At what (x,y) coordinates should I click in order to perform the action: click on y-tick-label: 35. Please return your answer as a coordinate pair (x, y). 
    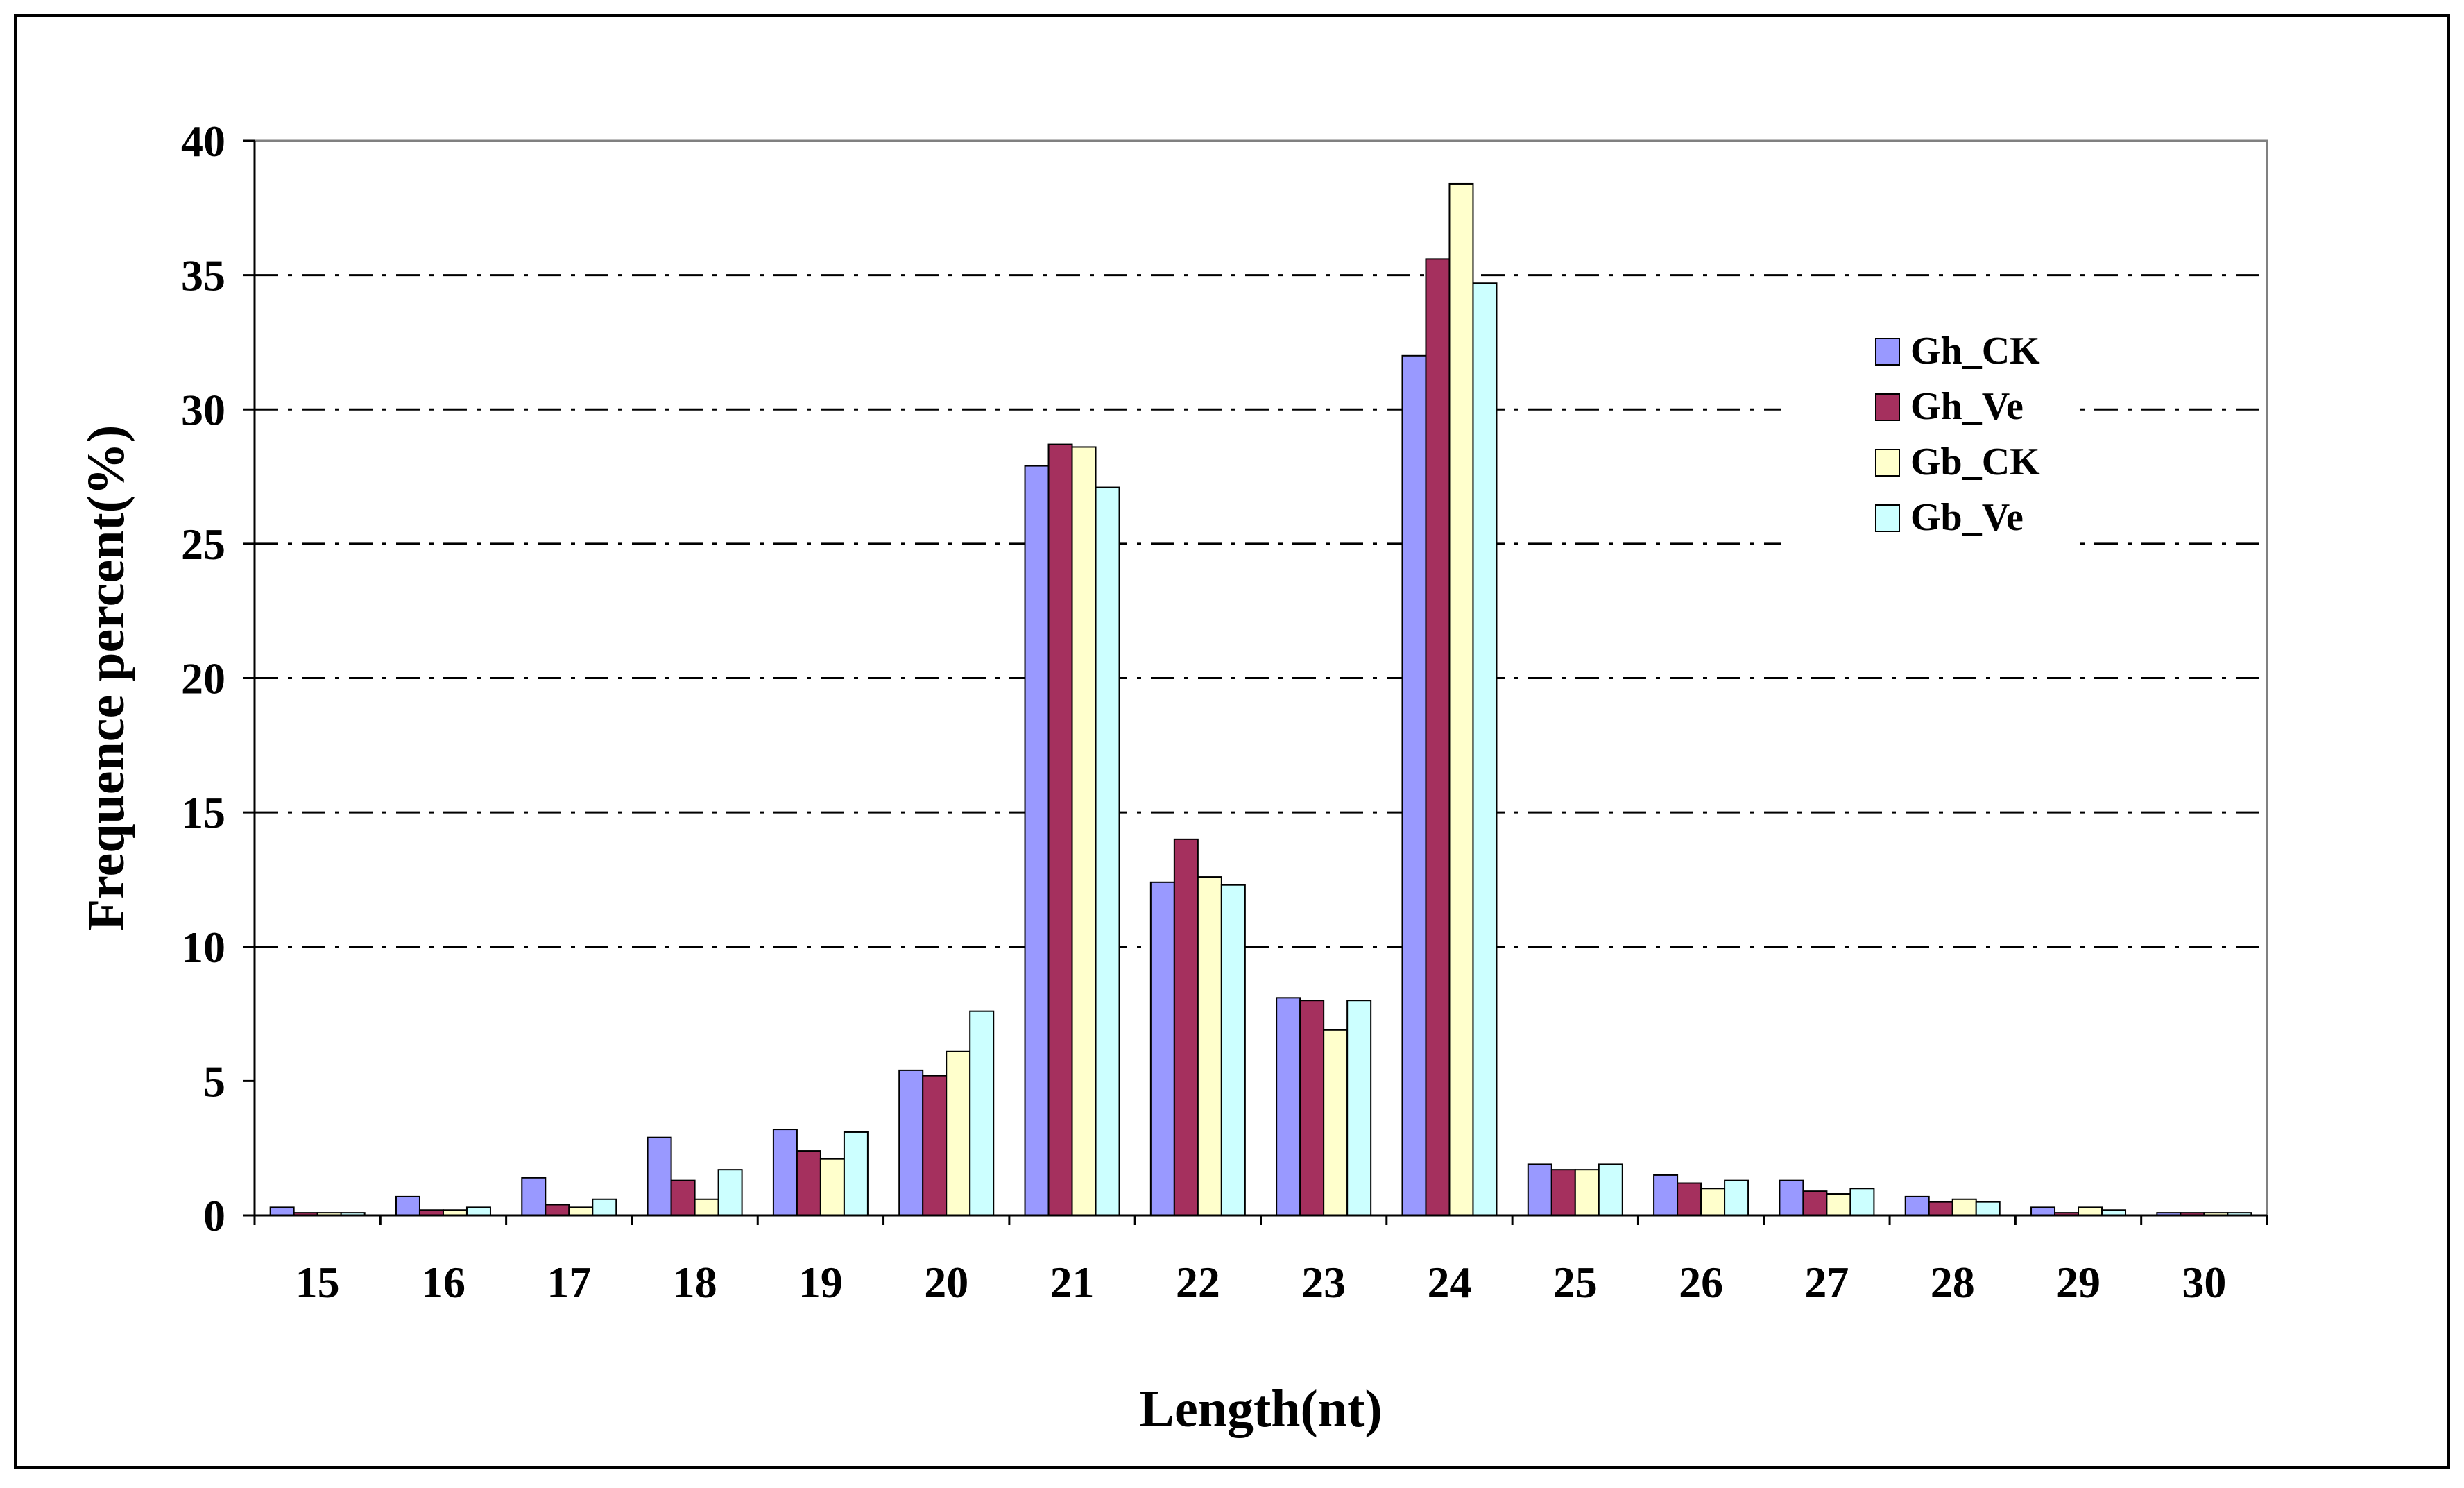
    Looking at the image, I should click on (203, 275).